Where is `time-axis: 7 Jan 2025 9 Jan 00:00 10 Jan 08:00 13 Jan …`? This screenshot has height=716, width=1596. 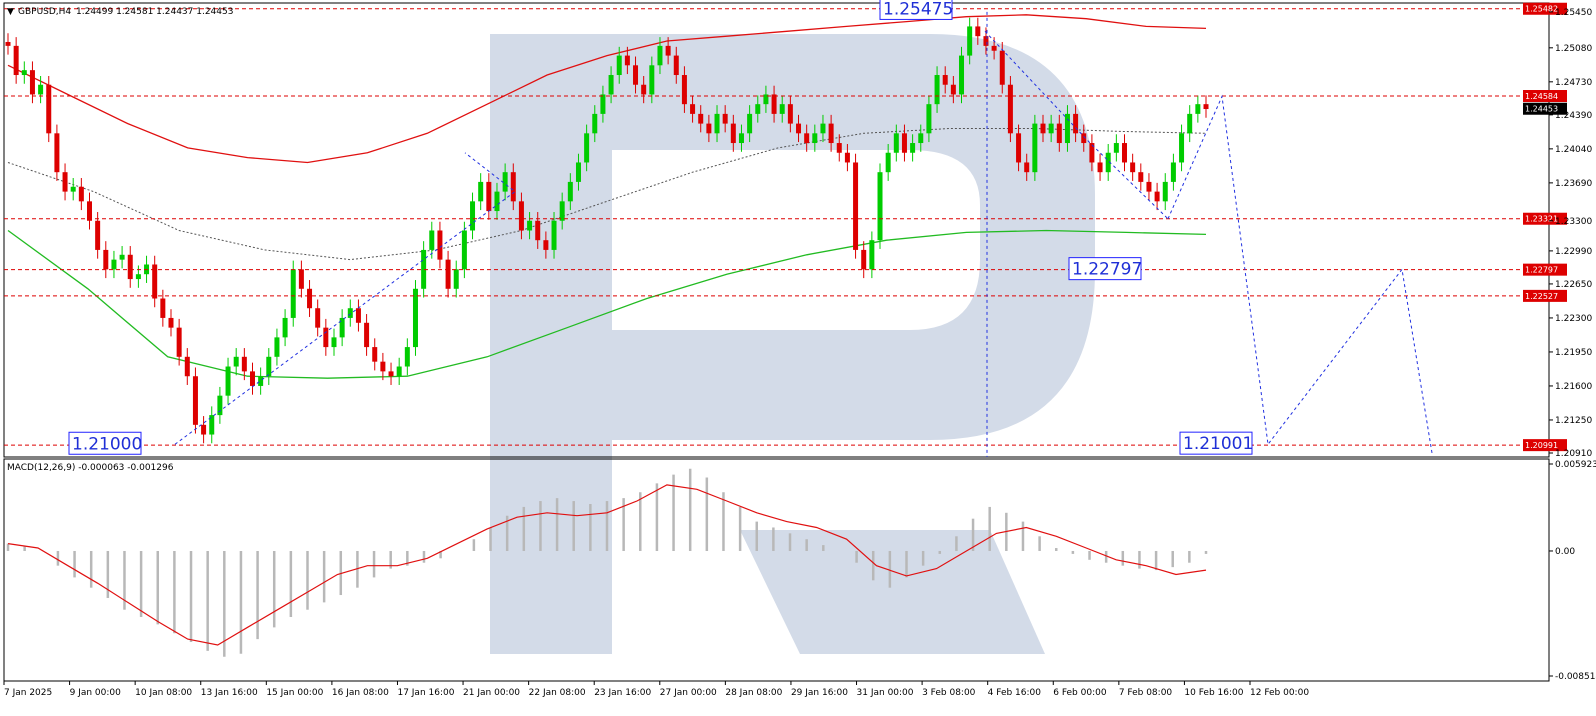 time-axis: 7 Jan 2025 9 Jan 00:00 10 Jan 08:00 13 Jan … is located at coordinates (656, 689).